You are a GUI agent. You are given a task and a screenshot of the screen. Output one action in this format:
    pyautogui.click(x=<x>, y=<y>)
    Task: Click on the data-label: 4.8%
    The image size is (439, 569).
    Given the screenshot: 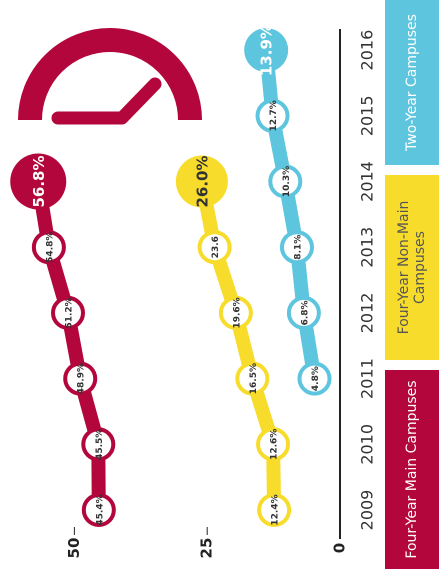 What is the action you would take?
    pyautogui.click(x=316, y=378)
    